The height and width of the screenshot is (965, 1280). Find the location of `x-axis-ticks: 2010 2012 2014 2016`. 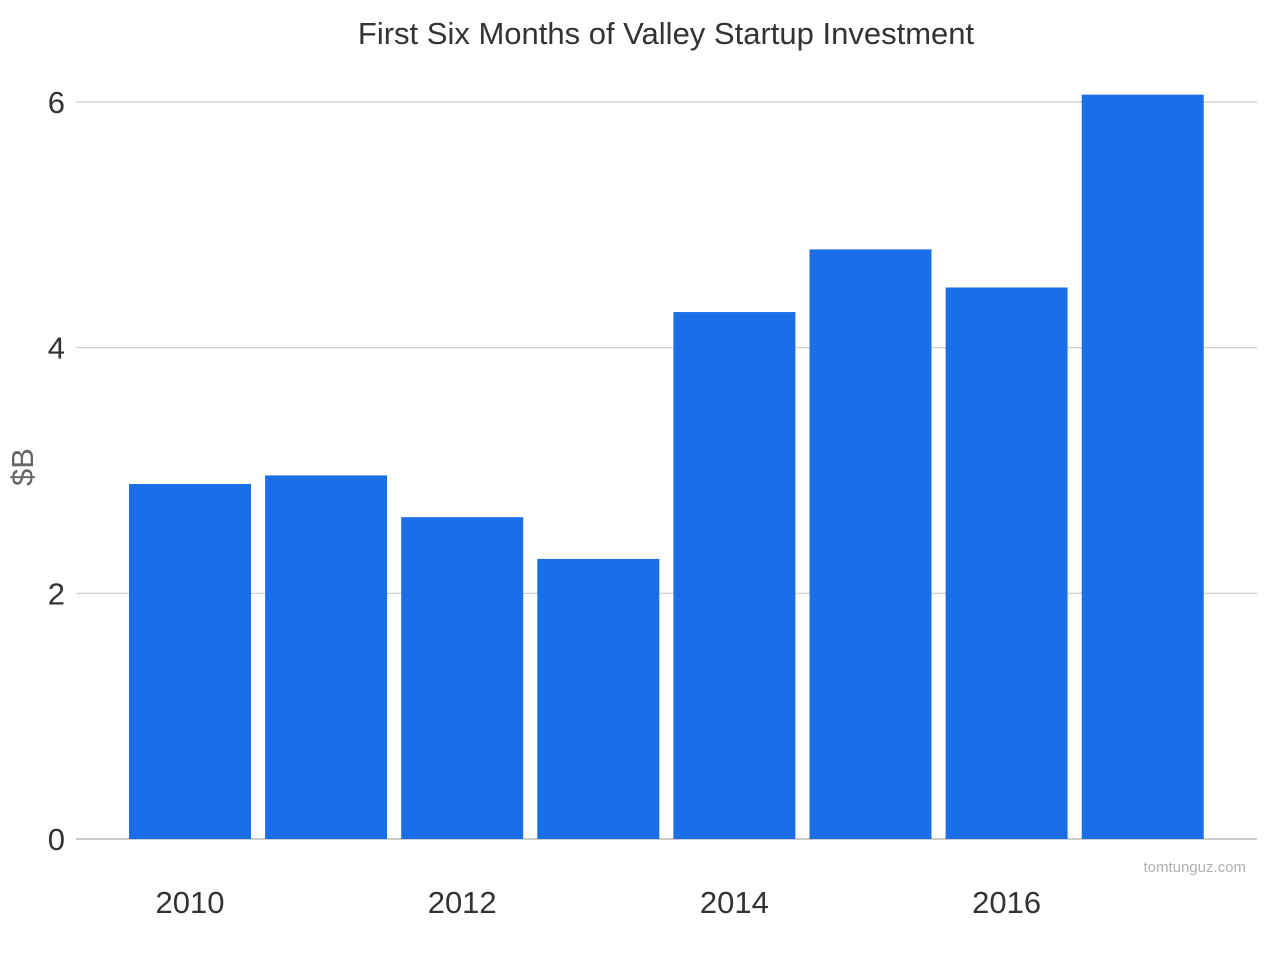

x-axis-ticks: 2010 2012 2014 2016 is located at coordinates (599, 902).